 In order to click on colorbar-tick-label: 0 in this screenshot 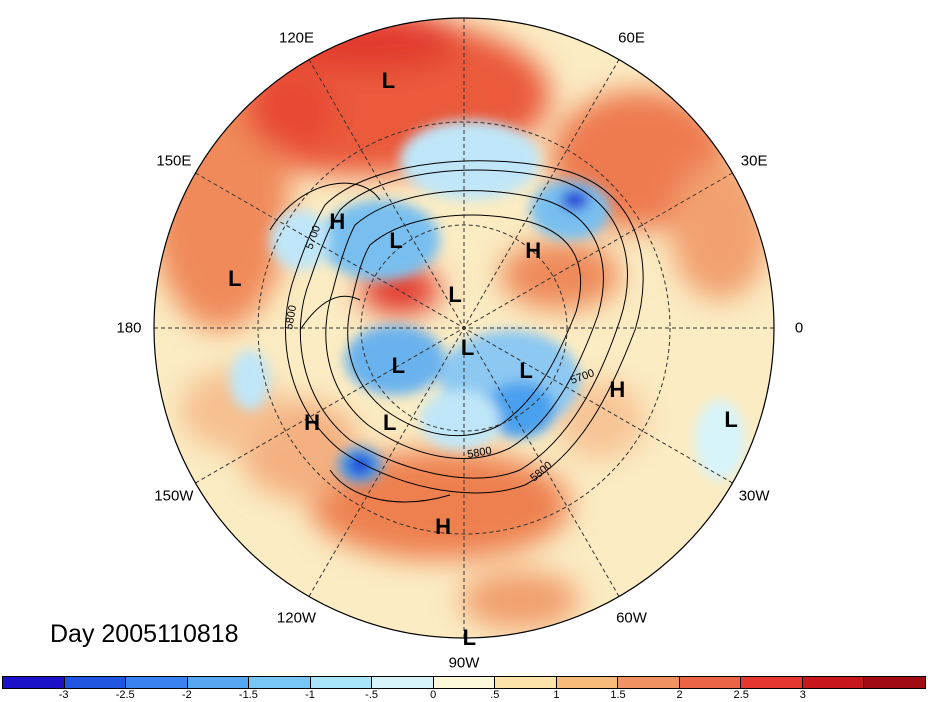, I will do `click(433, 695)`.